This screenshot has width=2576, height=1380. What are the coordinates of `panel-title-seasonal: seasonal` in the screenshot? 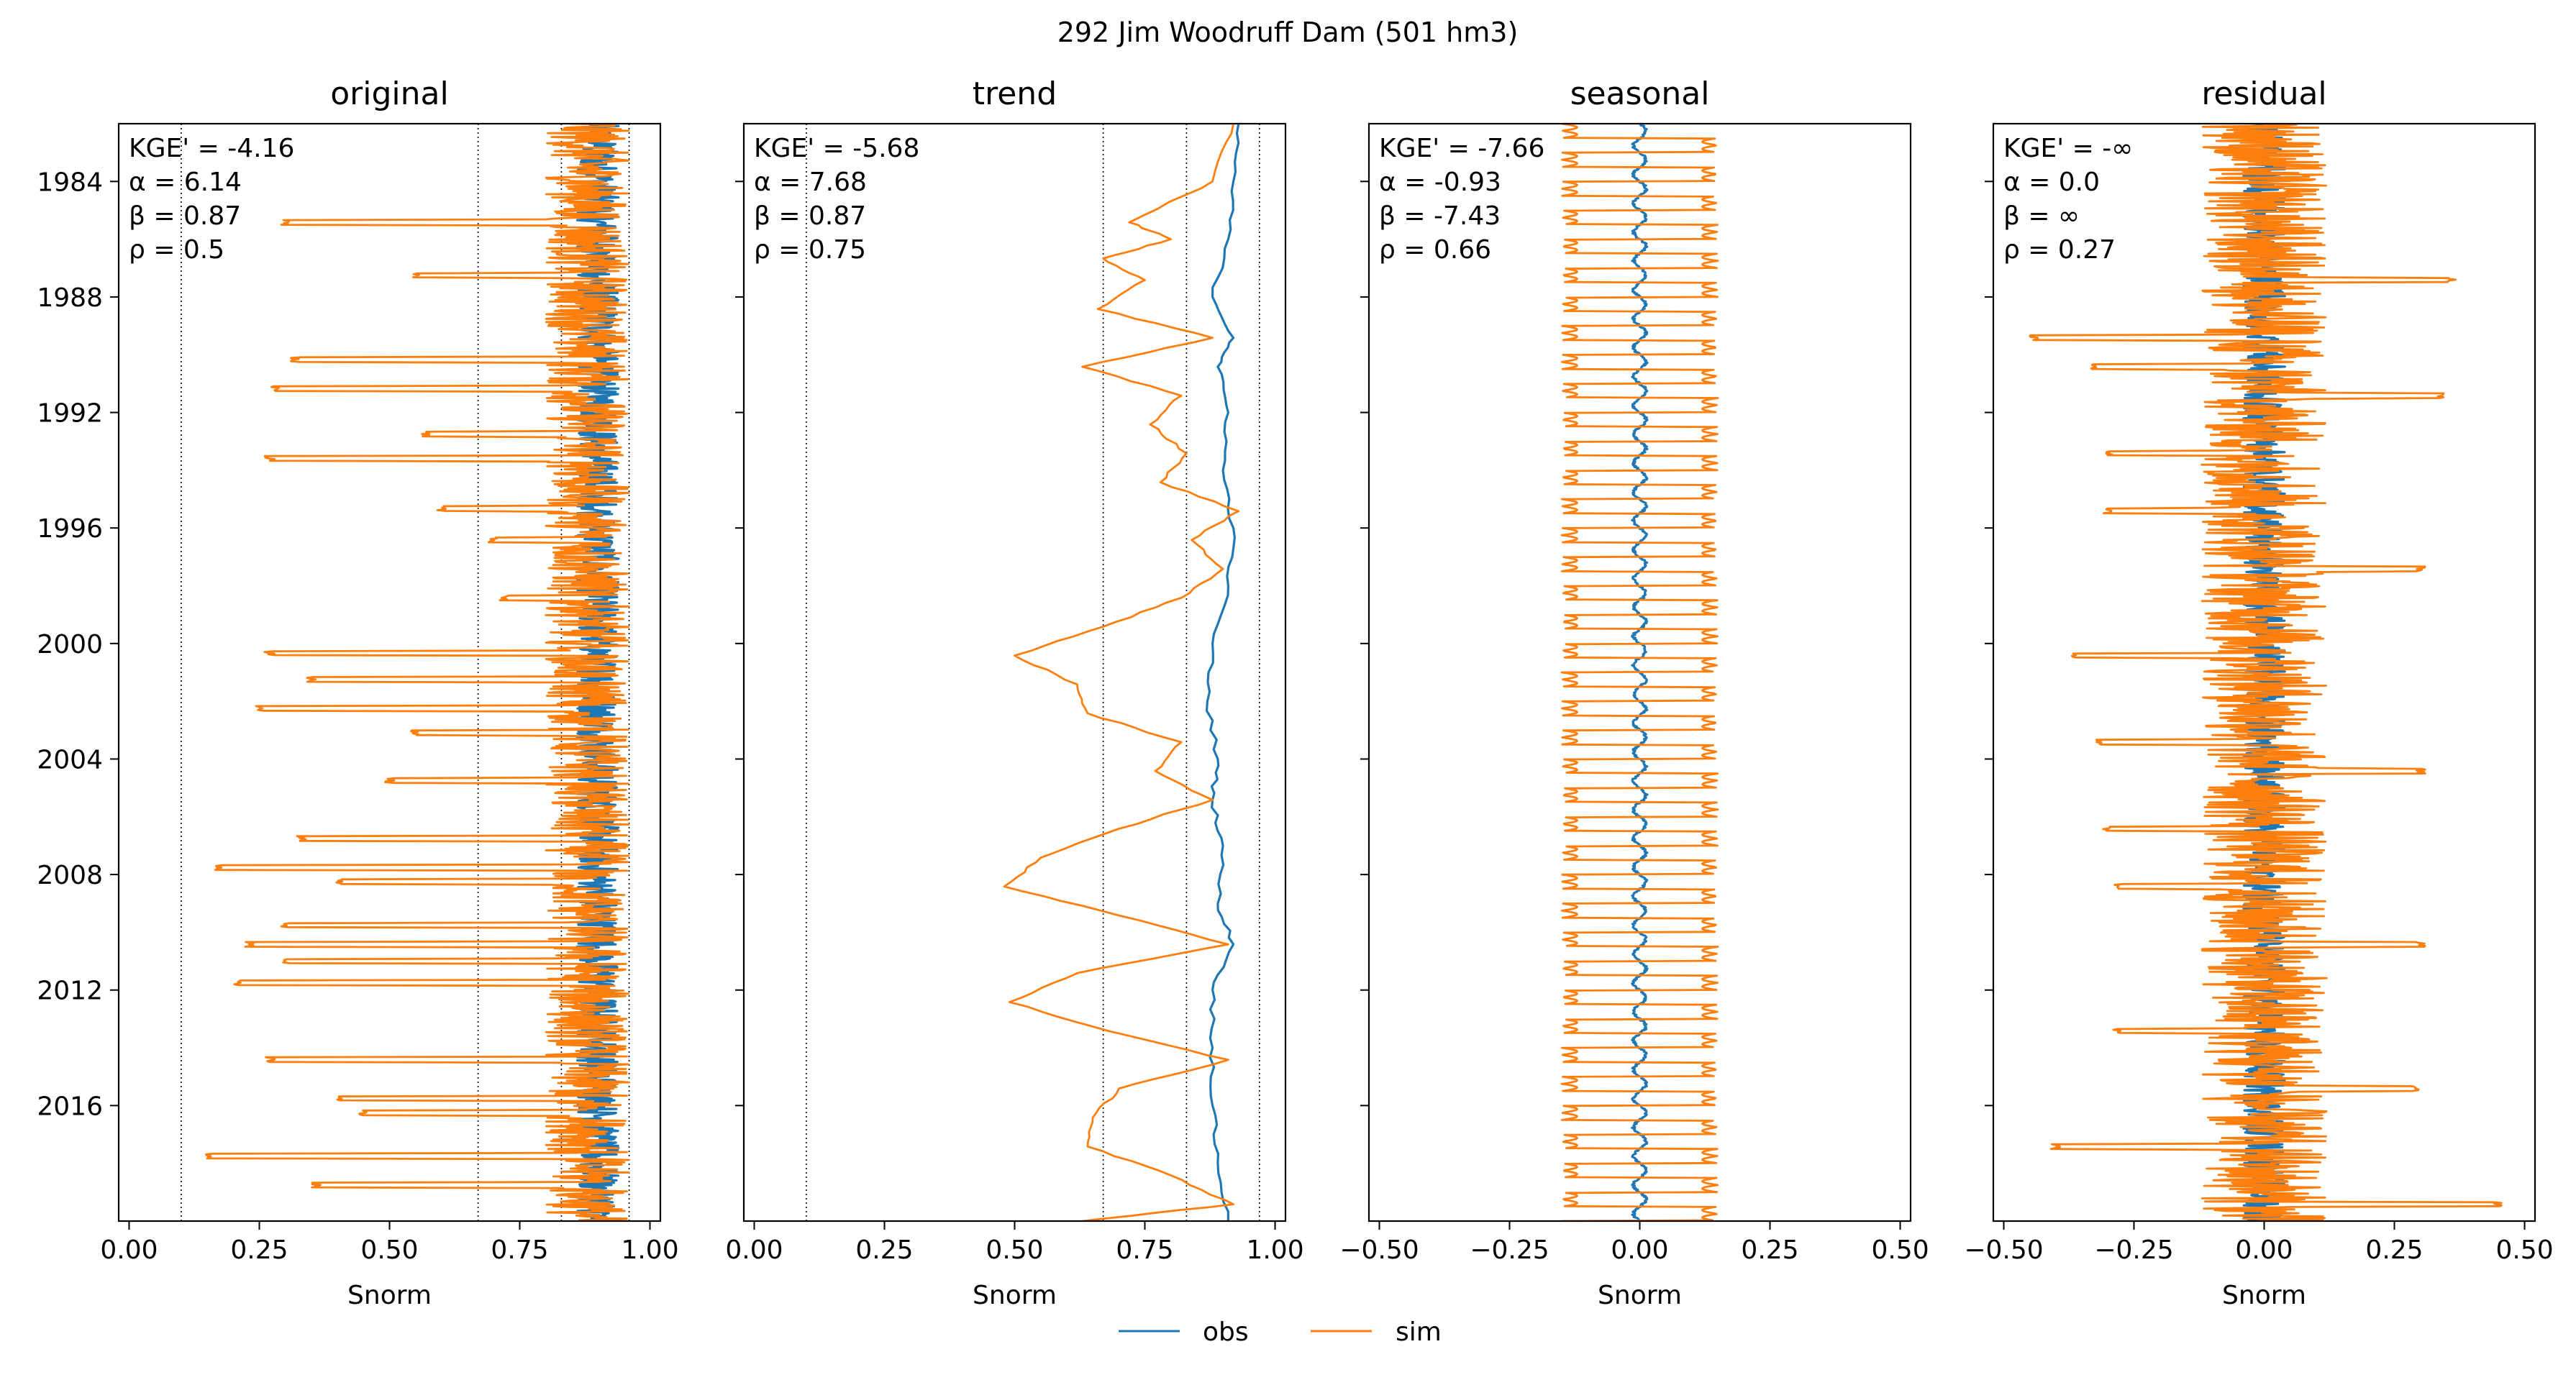 It's located at (1640, 94).